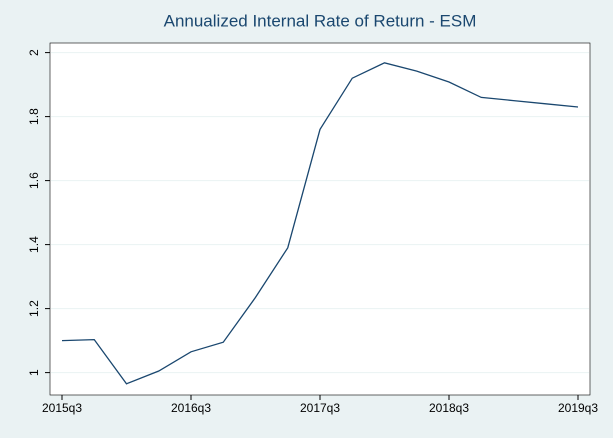 The image size is (613, 438). What do you see at coordinates (578, 408) in the screenshot?
I see `x-tick-label: 2019q3` at bounding box center [578, 408].